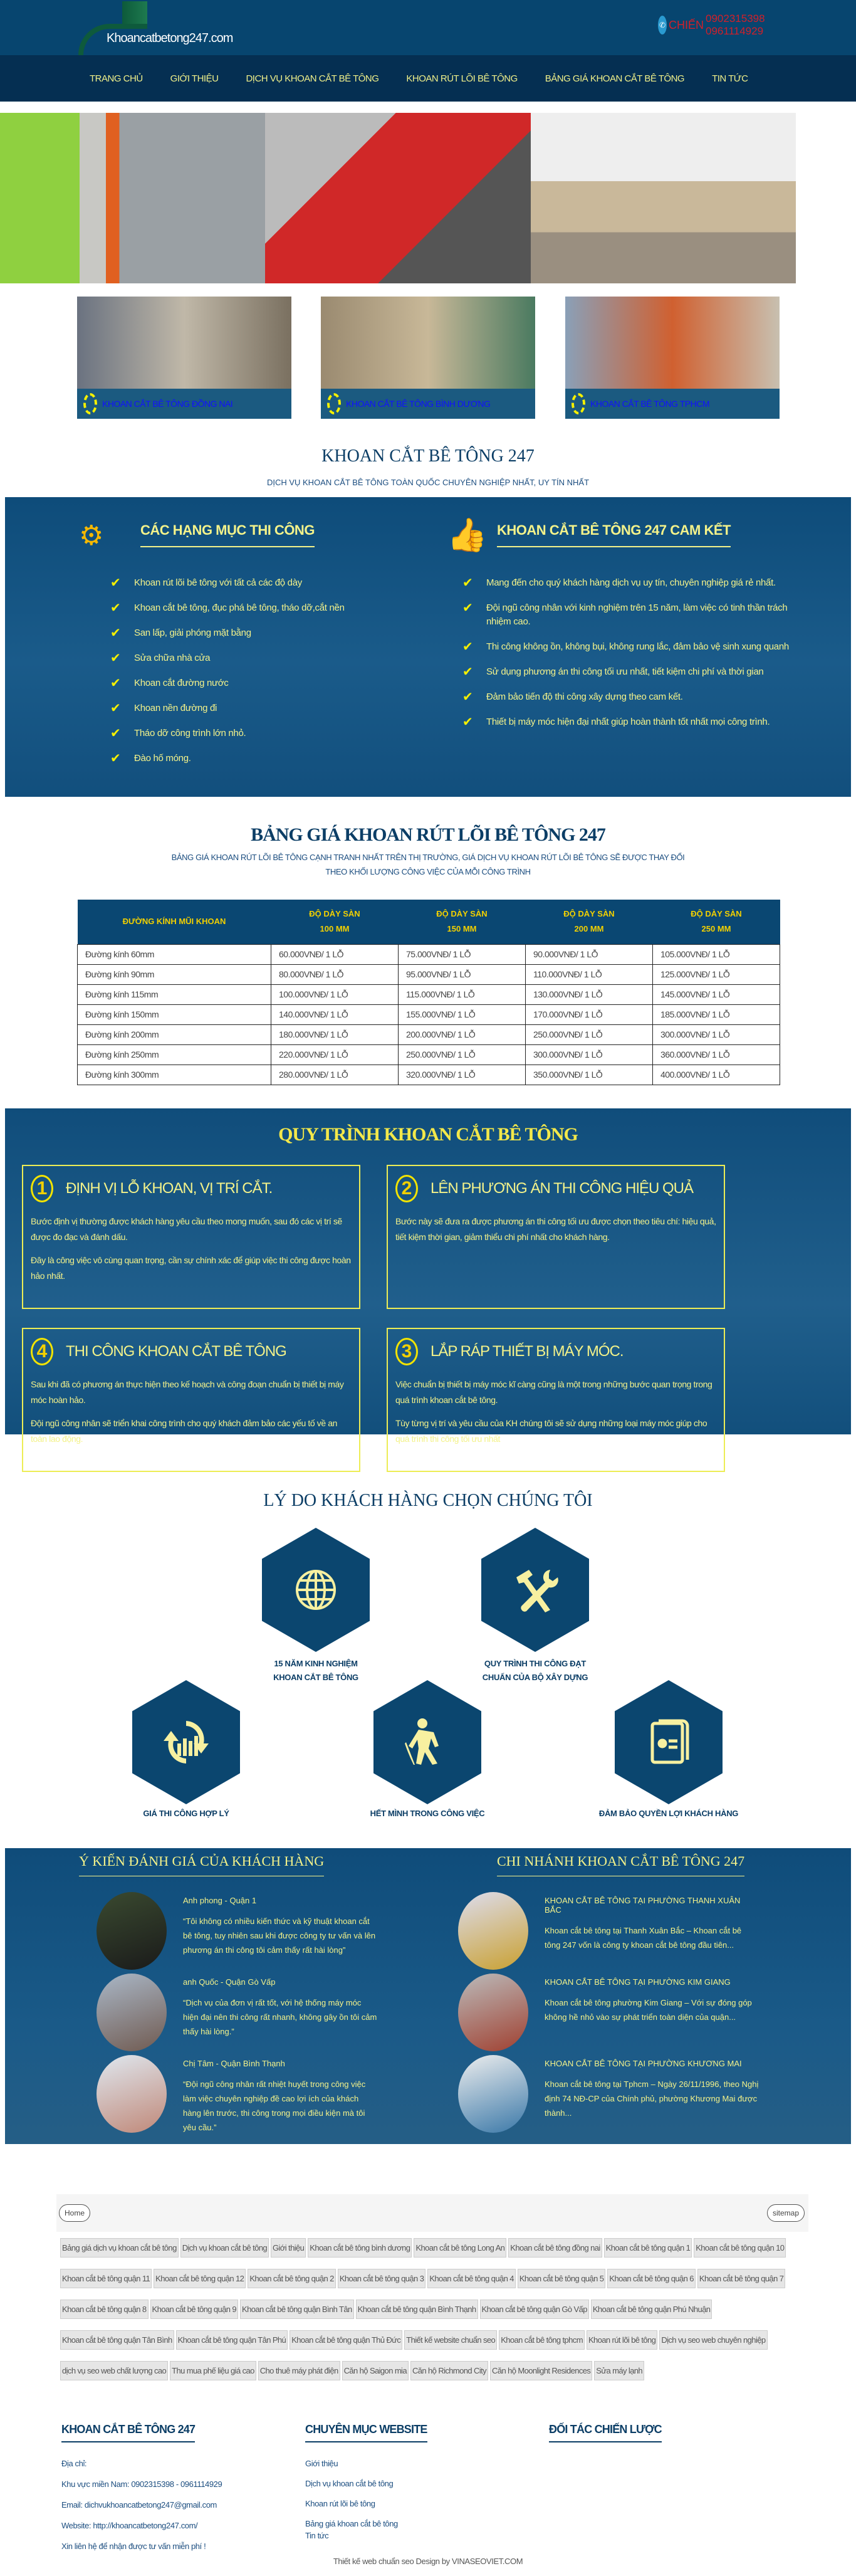 This screenshot has height=2576, width=856. I want to click on step-title: LÊN PHƯƠNG ÁN THI CÔNG HIỆU QUẢ, so click(562, 1188).